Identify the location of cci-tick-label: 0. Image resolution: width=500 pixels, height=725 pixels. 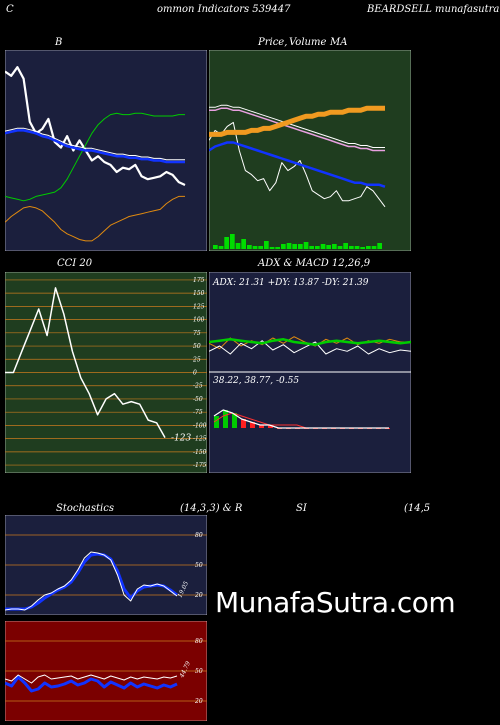
(195, 373).